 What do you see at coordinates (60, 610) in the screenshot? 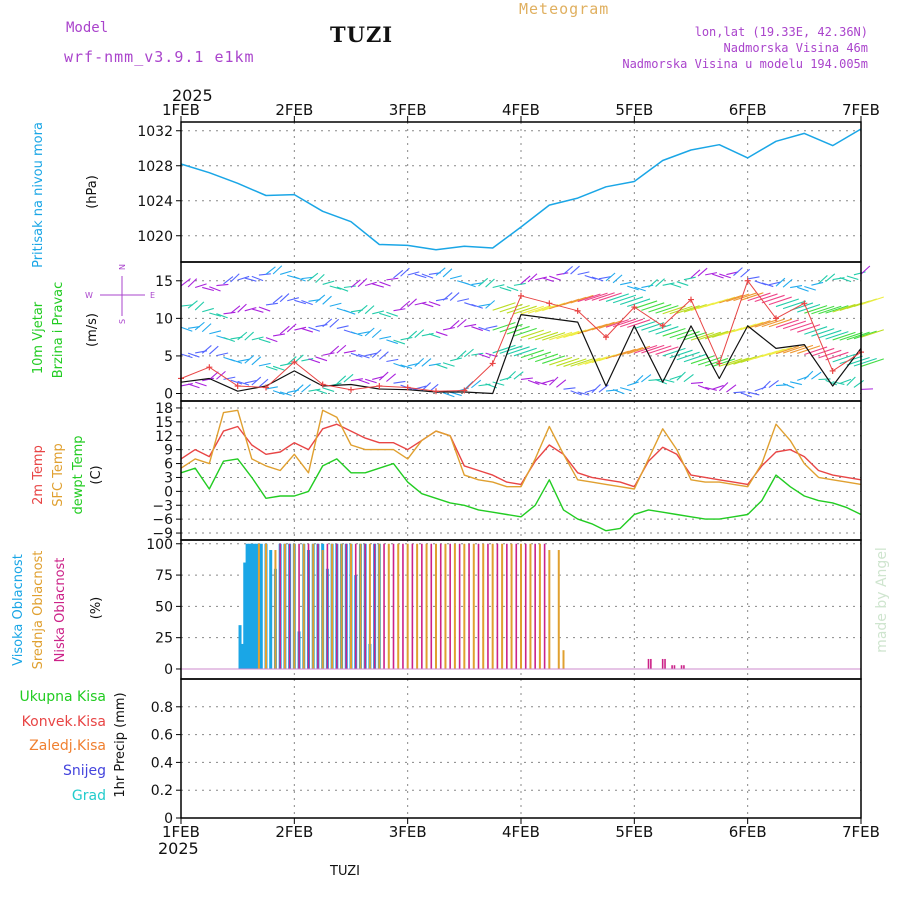
I see `cloud-label-niska: Niska Oblacnost` at bounding box center [60, 610].